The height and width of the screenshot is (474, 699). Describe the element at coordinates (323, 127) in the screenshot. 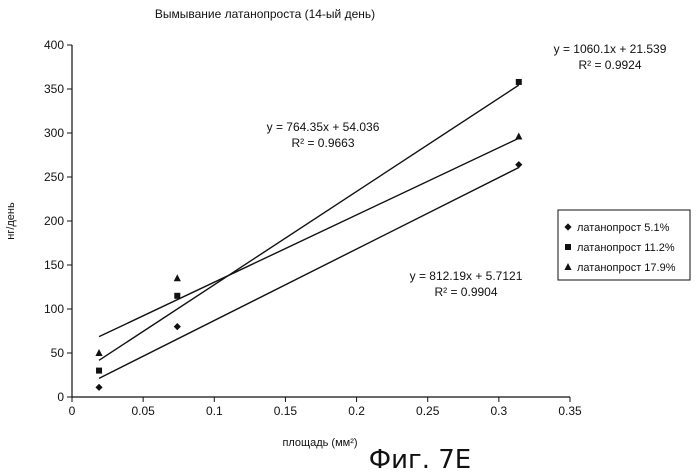

I see `equation-label-series-3: y = 764.35x + 54.036` at that location.